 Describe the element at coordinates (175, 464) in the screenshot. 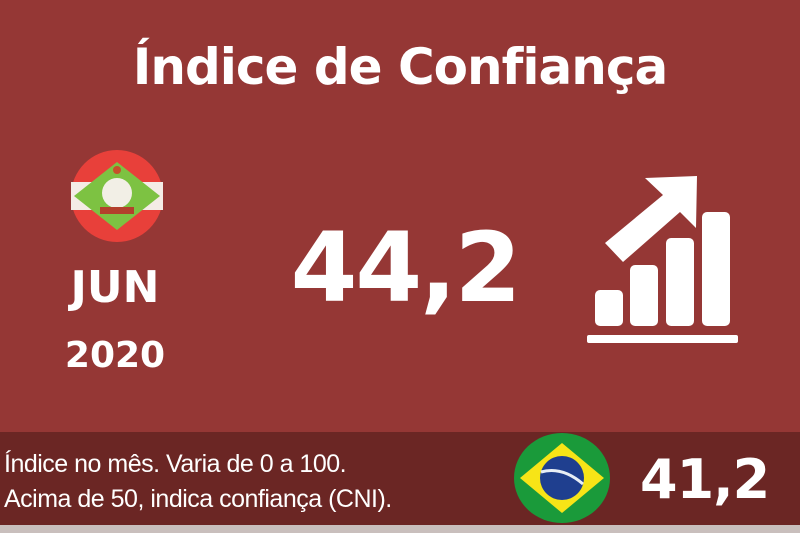

I see `footer-note-line1: Índice no mês. Varia de 0 a 100.` at that location.